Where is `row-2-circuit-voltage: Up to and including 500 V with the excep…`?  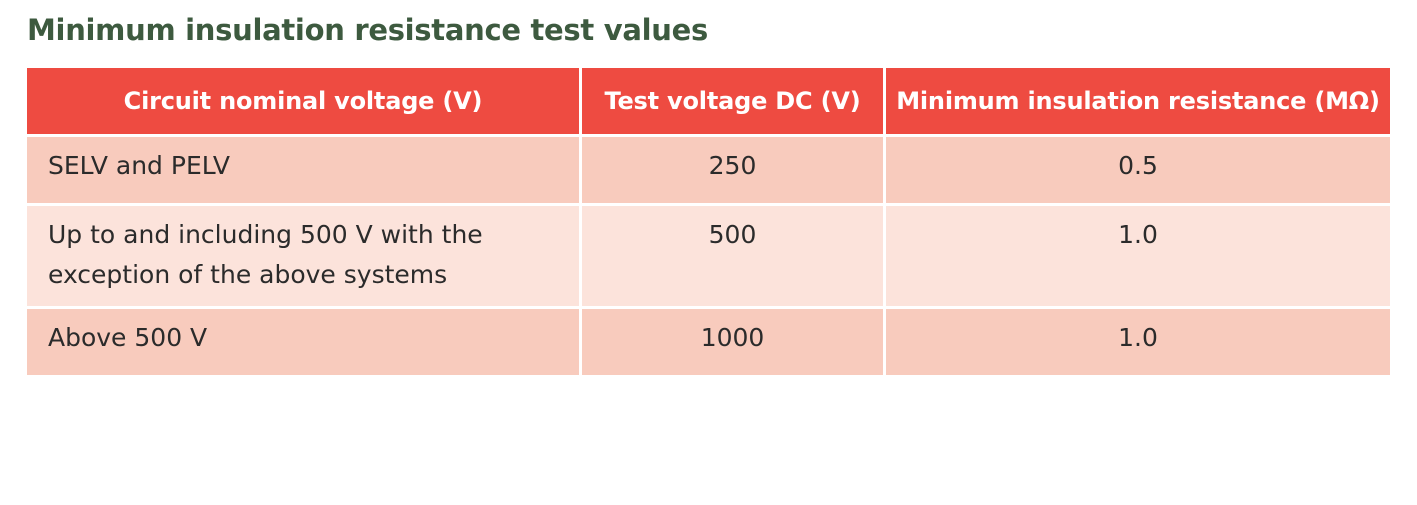
row-2-circuit-voltage: Up to and including 500 V with the excep… is located at coordinates (303, 256).